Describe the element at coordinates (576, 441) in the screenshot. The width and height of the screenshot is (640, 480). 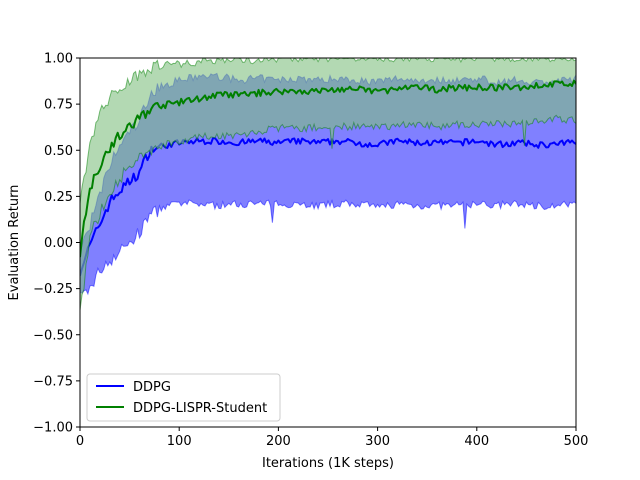
I see `x-tick-label: 500` at that location.